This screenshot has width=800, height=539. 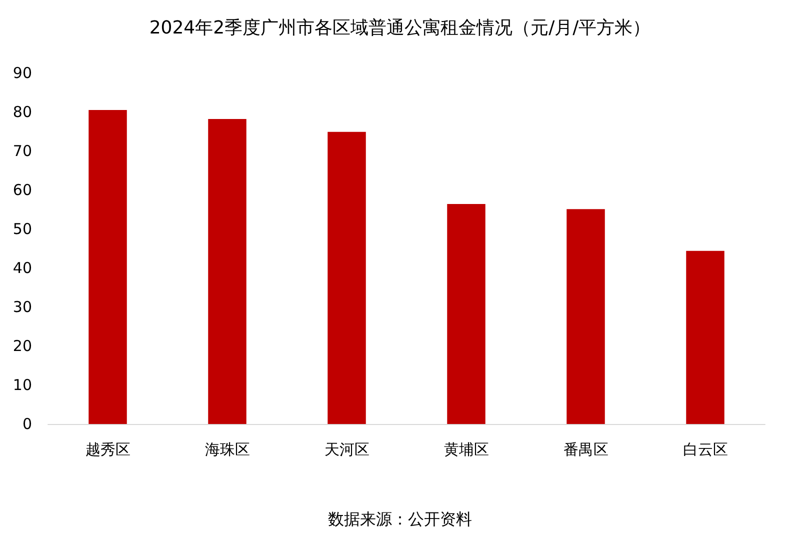 What do you see at coordinates (27, 424) in the screenshot?
I see `y-tick-label: 0` at bounding box center [27, 424].